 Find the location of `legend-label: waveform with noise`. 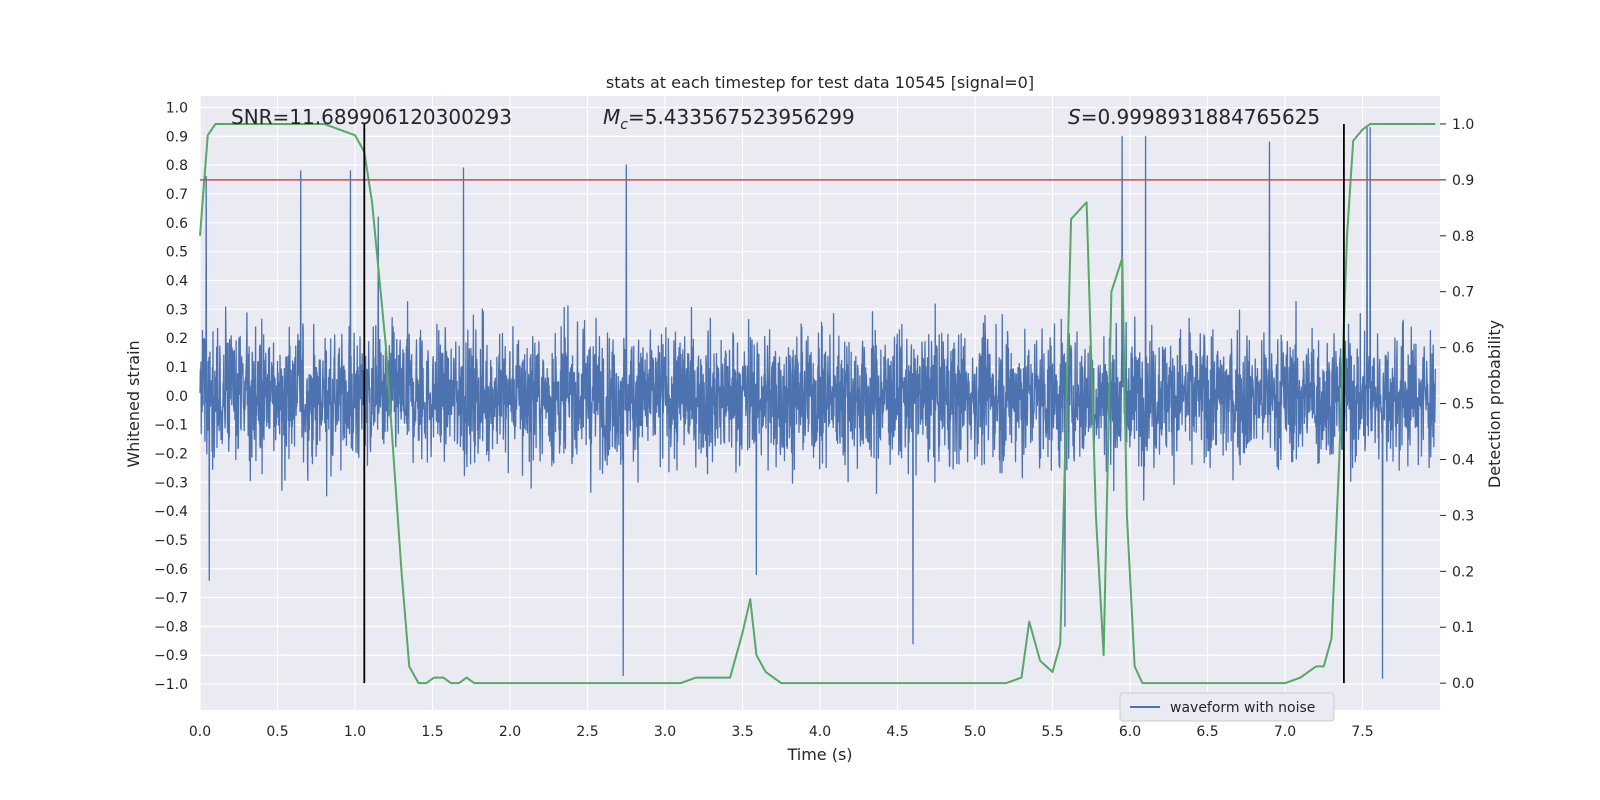

legend-label: waveform with noise is located at coordinates (1242, 708).